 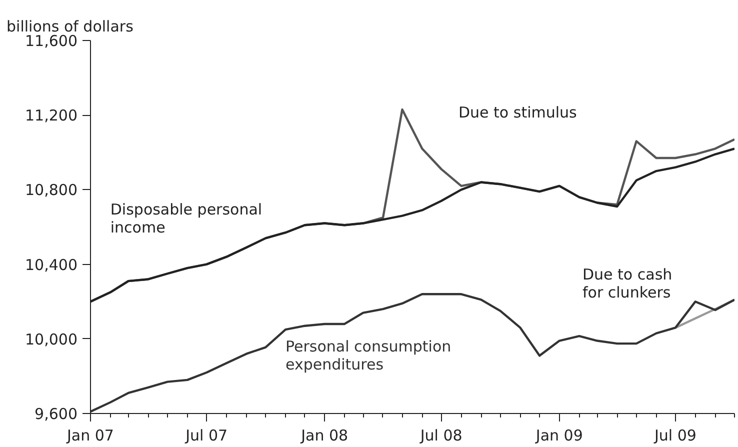 What do you see at coordinates (51, 265) in the screenshot?
I see `y-tick-label: 10,400` at bounding box center [51, 265].